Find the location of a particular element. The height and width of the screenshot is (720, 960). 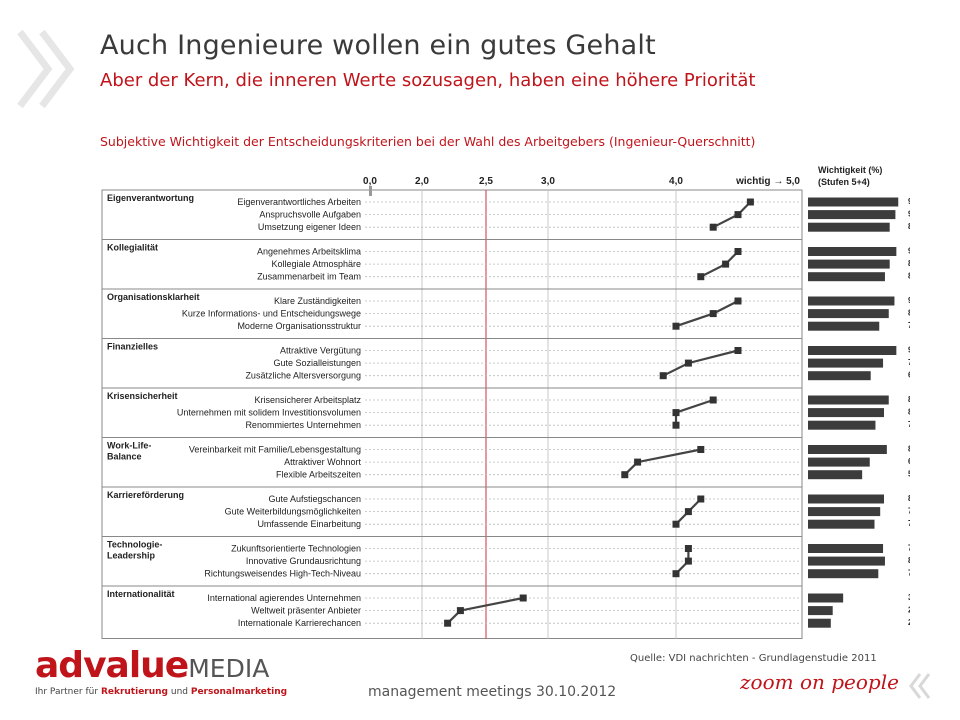

item-label: Zusammenarbeit im Team is located at coordinates (309, 277).